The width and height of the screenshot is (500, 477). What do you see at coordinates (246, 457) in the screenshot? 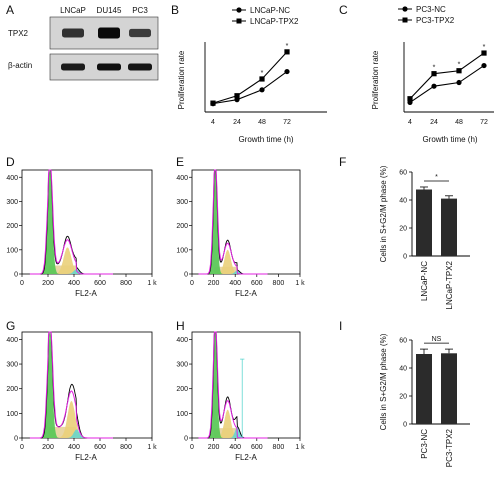
I see `flow-xlabel-h: FL2-A` at bounding box center [246, 457].